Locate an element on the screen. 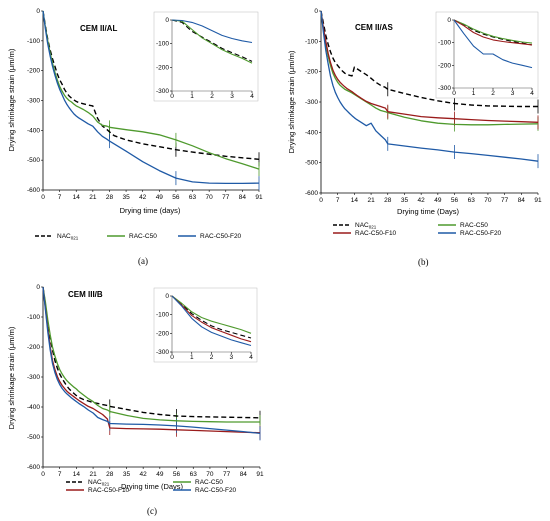  main-y-tick-label: 0 is located at coordinates (316, 11).